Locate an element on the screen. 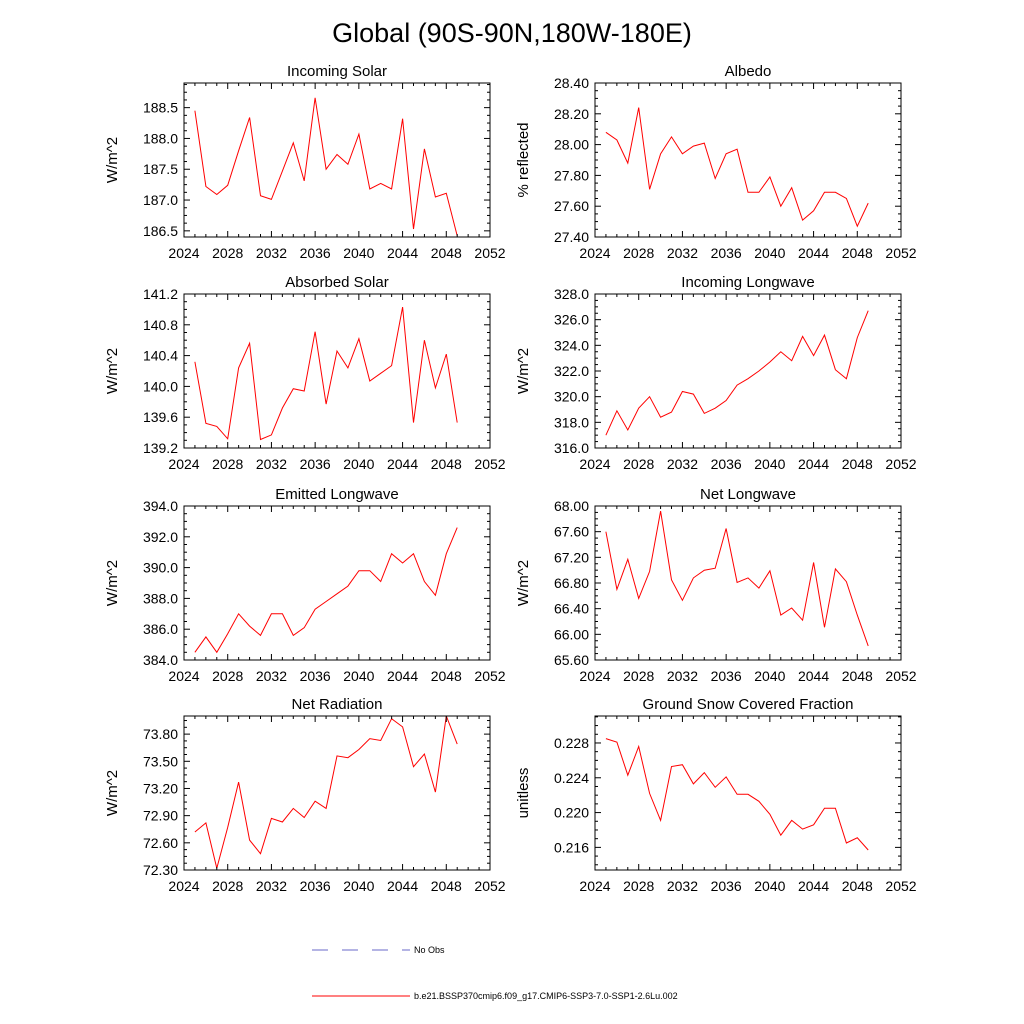 The width and height of the screenshot is (1024, 1024). y-tick-label: 27.80 is located at coordinates (571, 175).